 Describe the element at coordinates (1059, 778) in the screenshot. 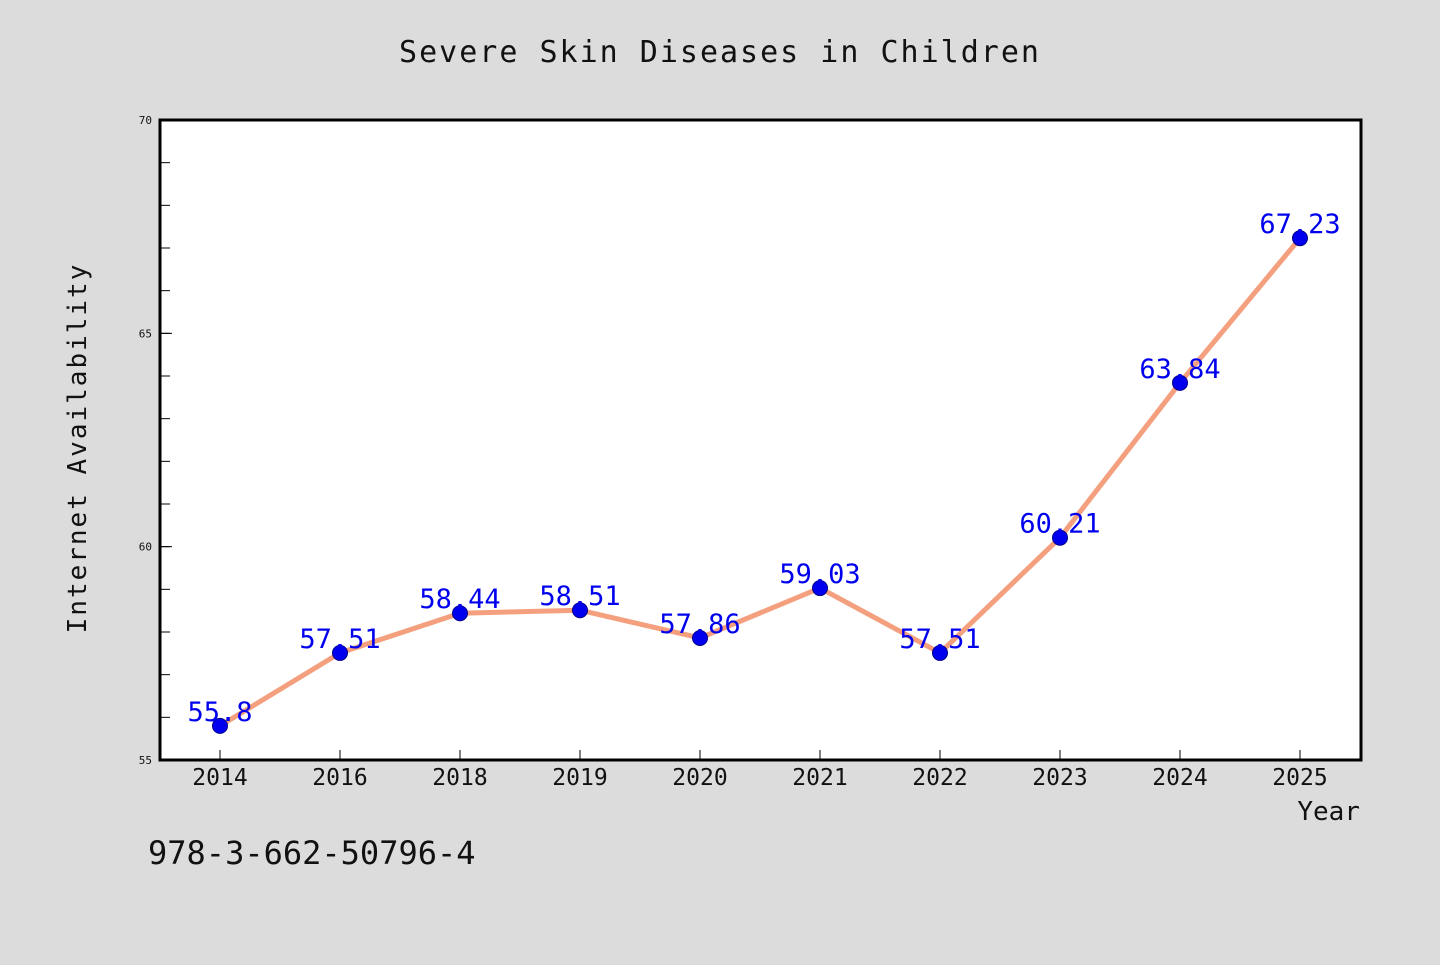

I see `x-tick-label: 2023` at that location.